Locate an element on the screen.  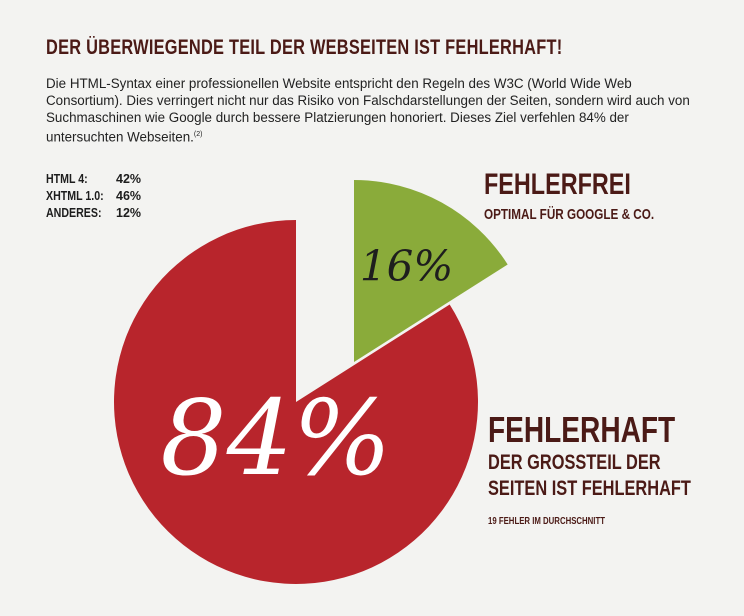
stat-key: HTML 4: is located at coordinates (67, 179).